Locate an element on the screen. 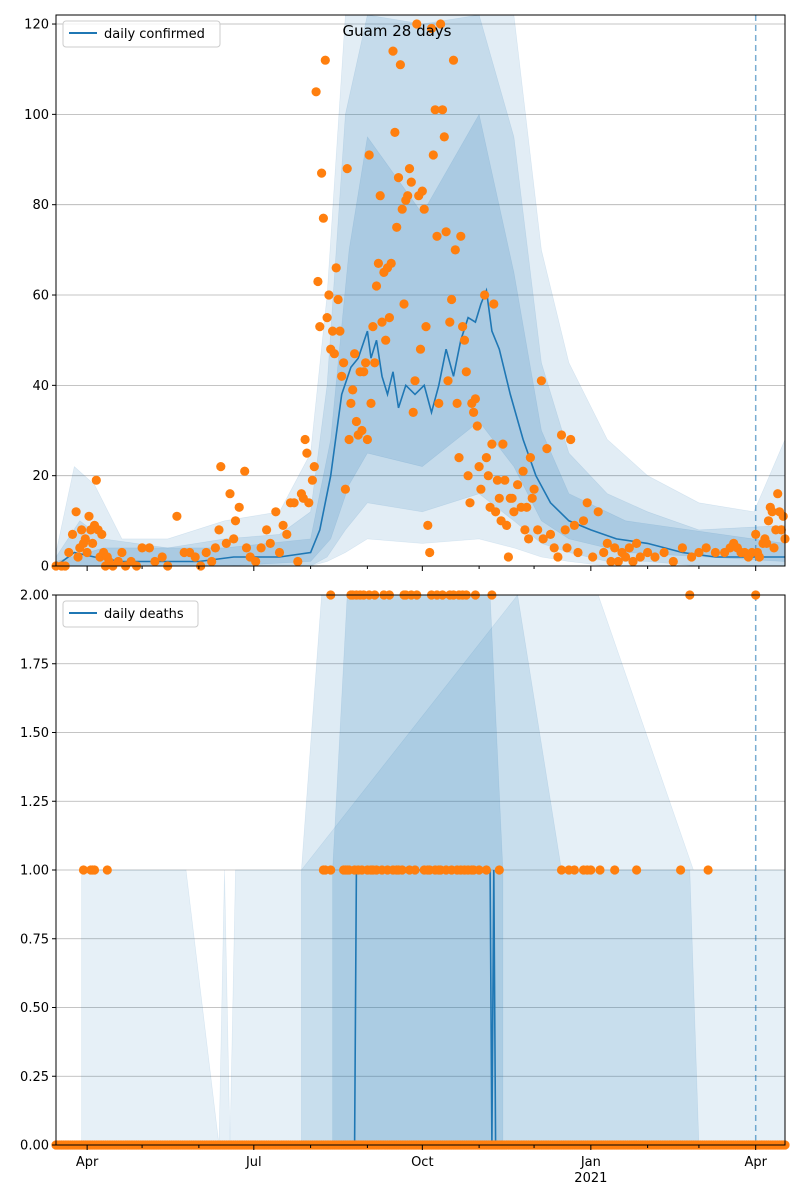 This screenshot has width=800, height=1200. y-tick-label: 0 is located at coordinates (45, 567).